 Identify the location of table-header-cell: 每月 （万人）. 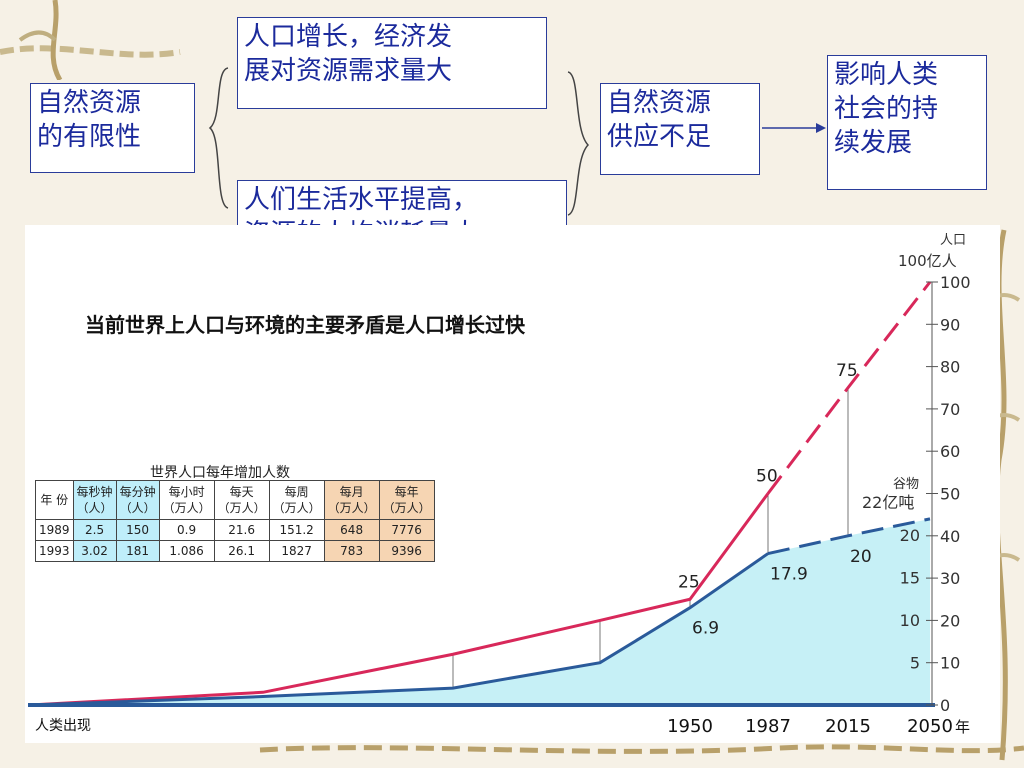
(351, 500).